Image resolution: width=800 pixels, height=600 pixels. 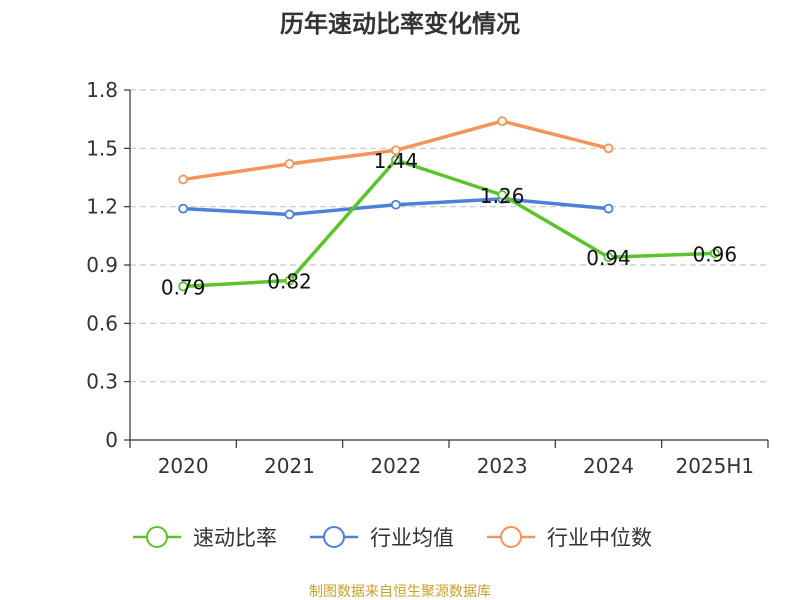 I want to click on chart-title: 历年速动比率变化情况, so click(x=400, y=24).